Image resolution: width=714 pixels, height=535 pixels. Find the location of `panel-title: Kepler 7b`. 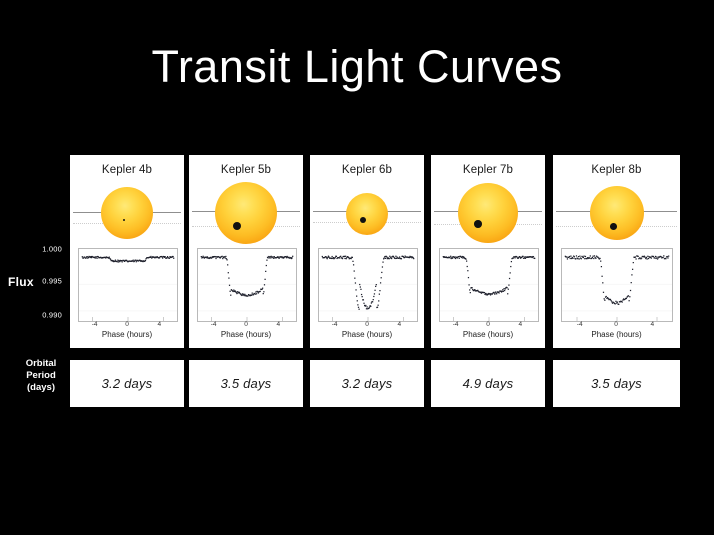

panel-title: Kepler 7b is located at coordinates (488, 170).